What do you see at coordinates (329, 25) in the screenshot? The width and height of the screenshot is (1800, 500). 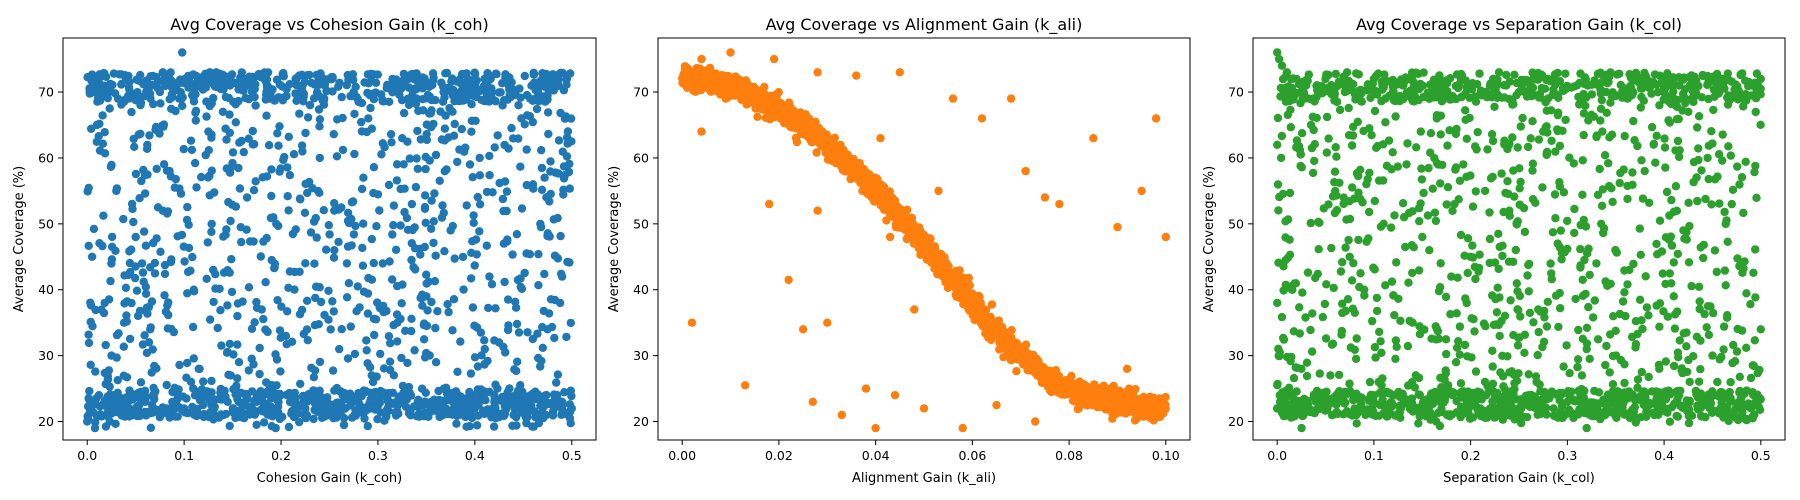 I see `chart-title: Avg Coverage vs Cohesion Gain (k_coh)` at bounding box center [329, 25].